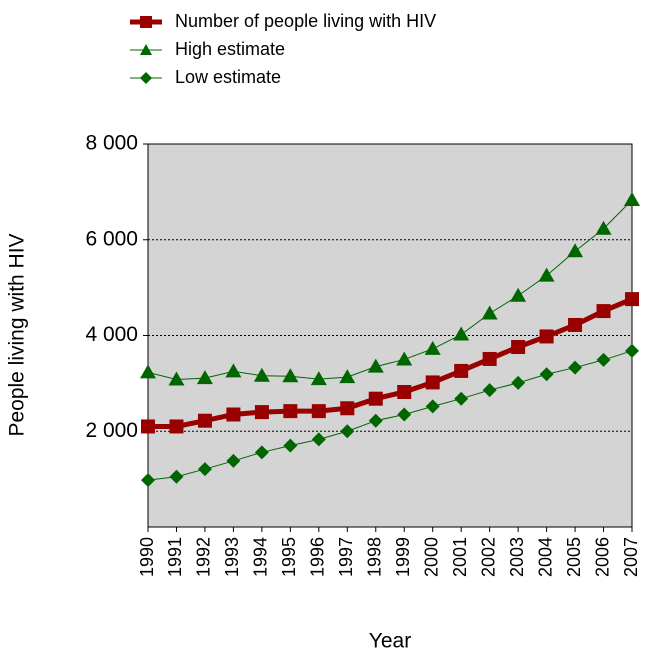  I want to click on y-tick-label: 8 000, so click(111, 143).